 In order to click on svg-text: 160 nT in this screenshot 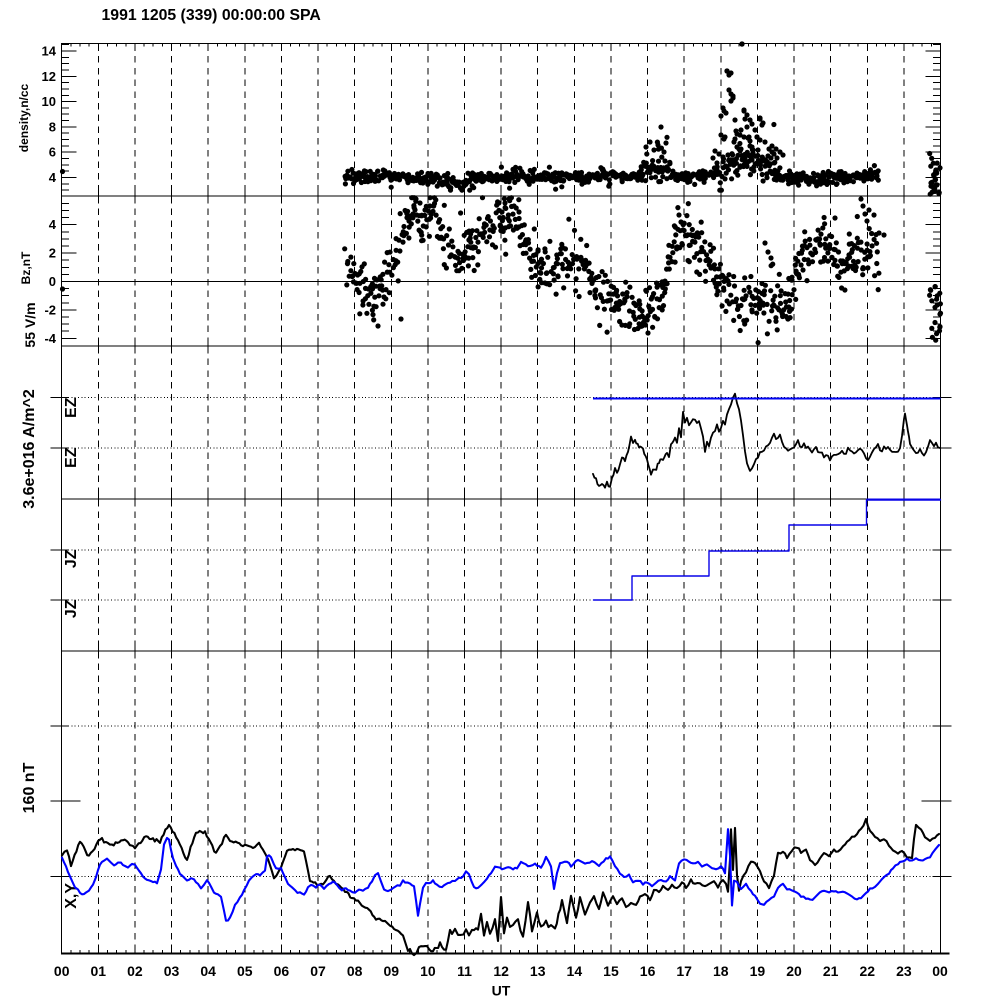, I will do `click(29, 787)`.